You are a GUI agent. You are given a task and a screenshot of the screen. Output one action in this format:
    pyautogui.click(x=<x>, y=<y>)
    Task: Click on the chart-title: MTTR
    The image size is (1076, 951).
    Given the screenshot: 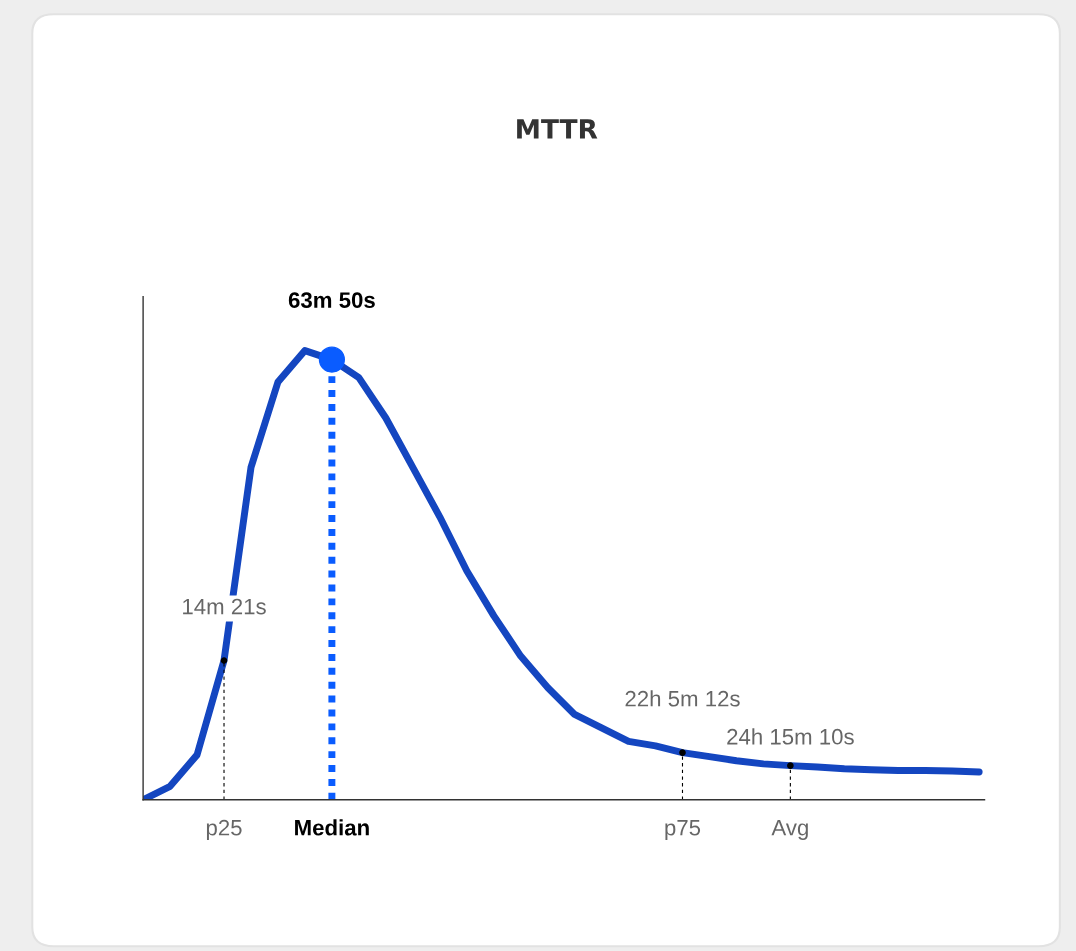 What is the action you would take?
    pyautogui.click(x=557, y=129)
    